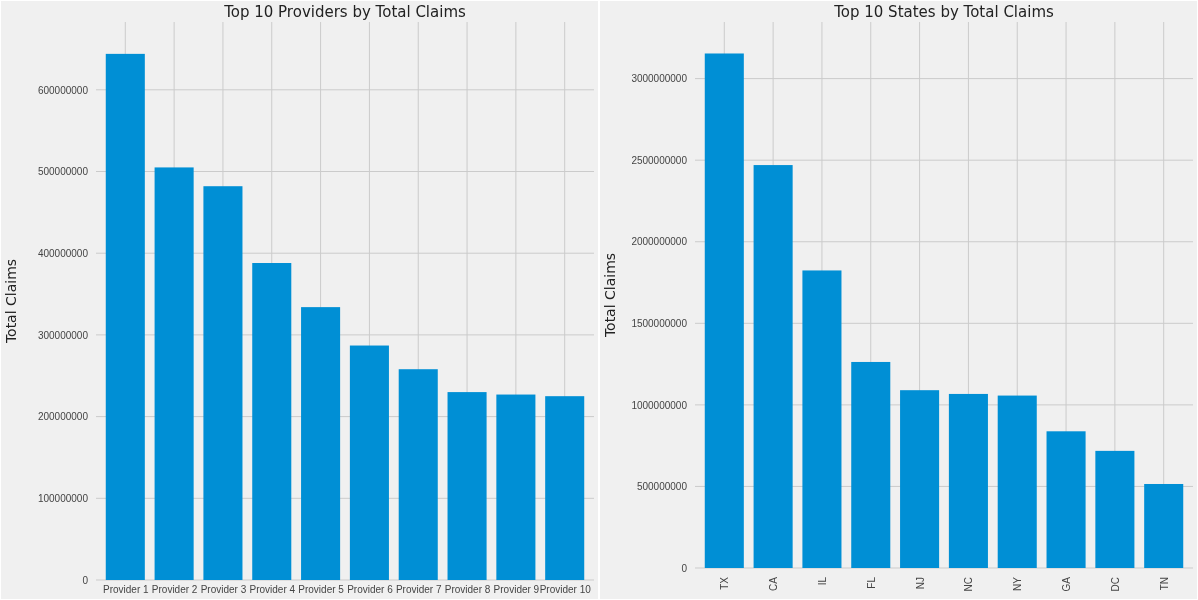 This screenshot has width=1198, height=600. Describe the element at coordinates (659, 323) in the screenshot. I see `y-tick-label: 1500000000` at that location.